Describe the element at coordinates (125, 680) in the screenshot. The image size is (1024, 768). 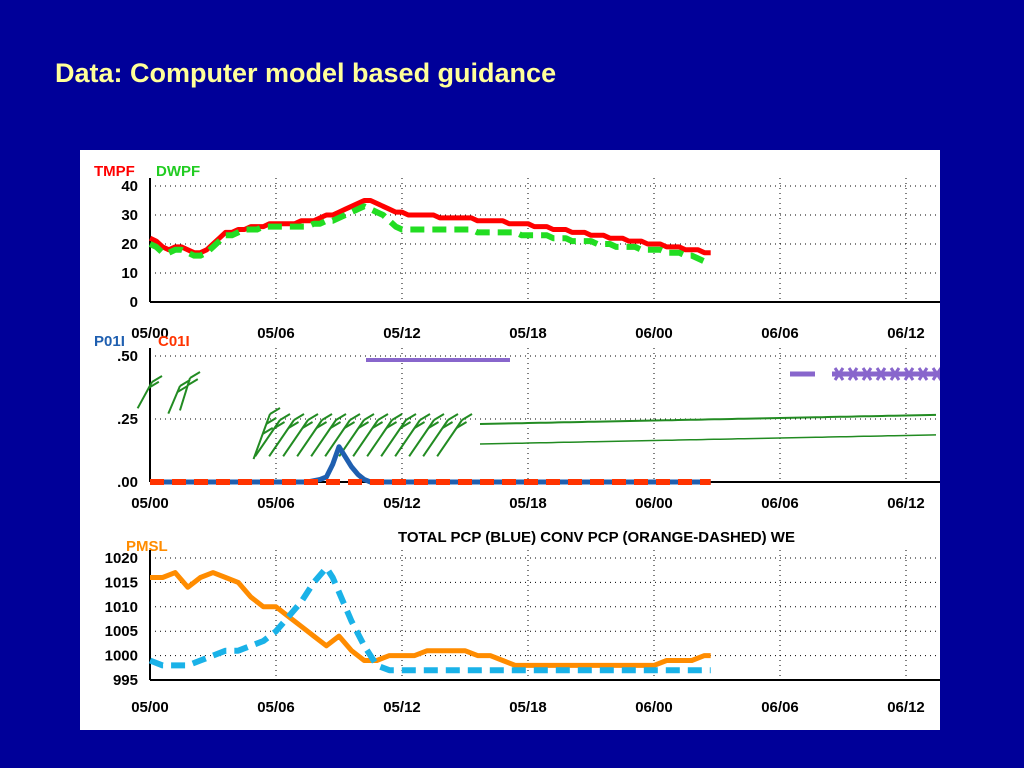
I see `y-tick-label: 995` at that location.